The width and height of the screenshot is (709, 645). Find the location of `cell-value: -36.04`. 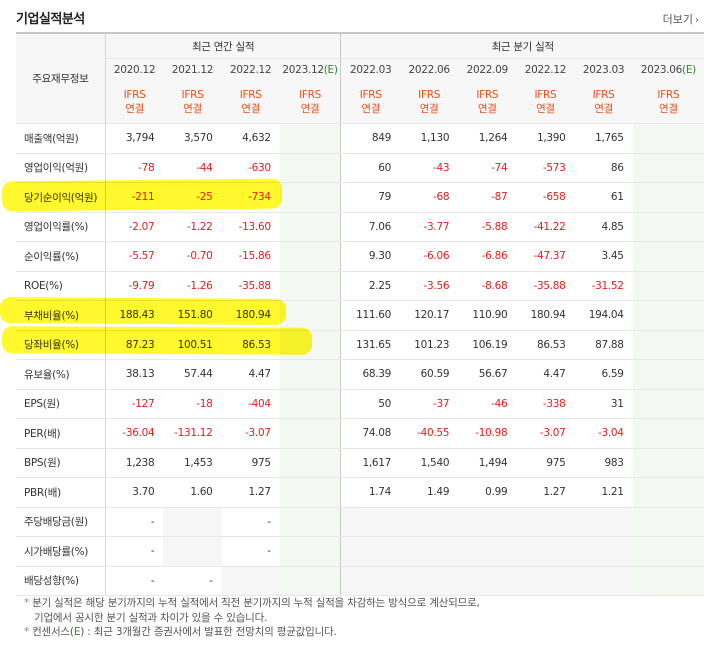

cell-value: -36.04 is located at coordinates (134, 433).